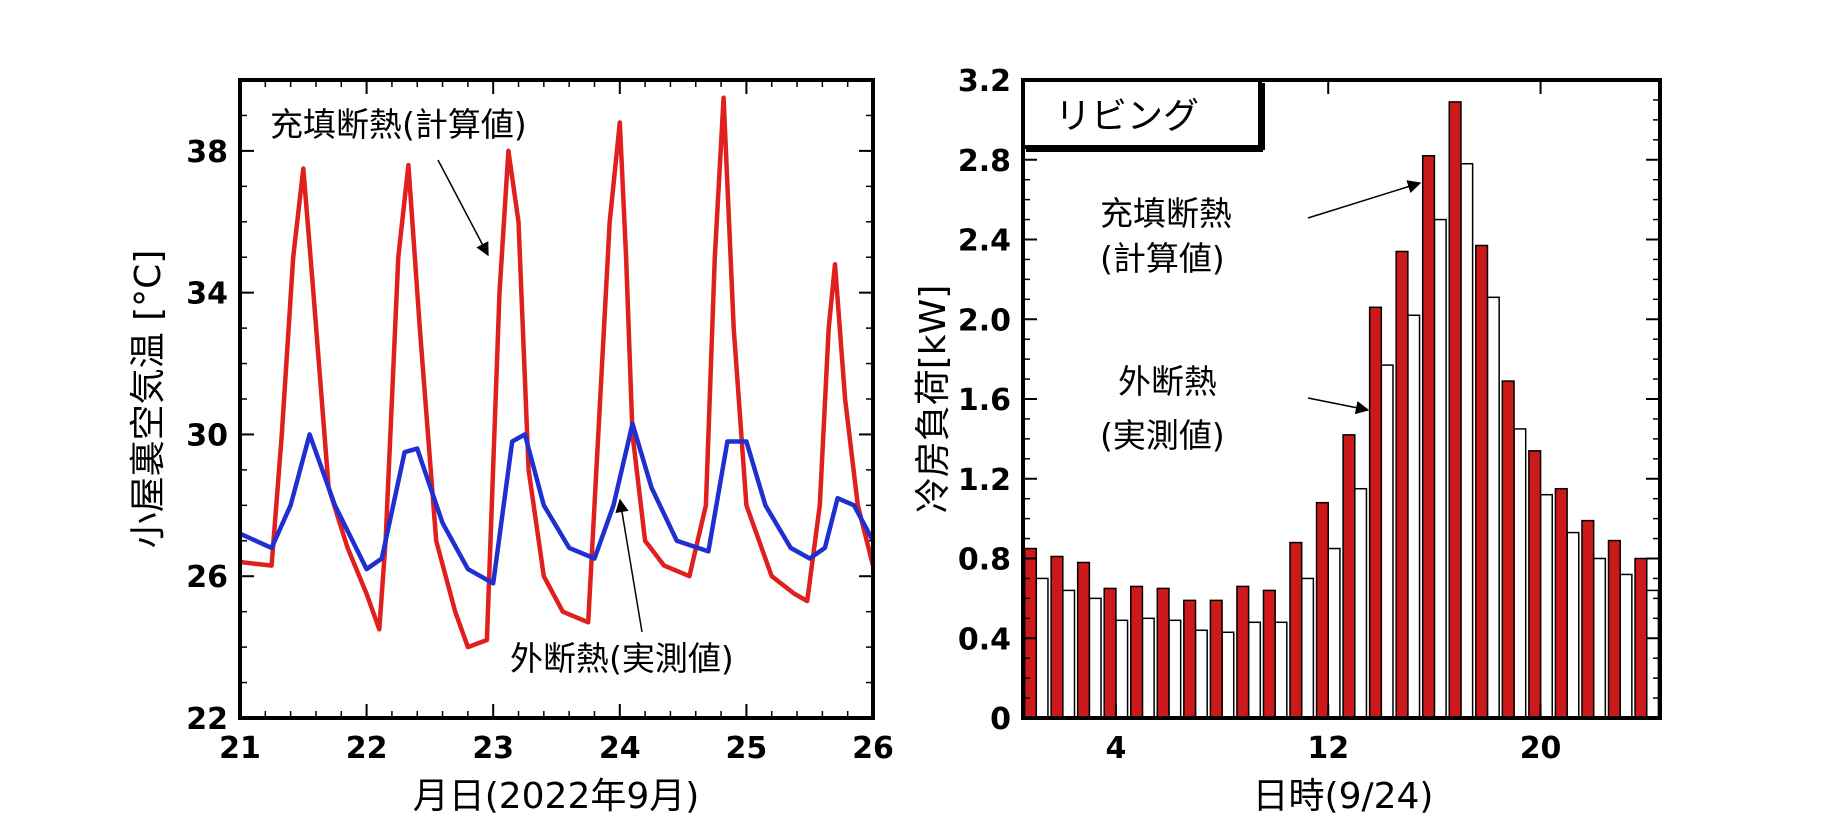 The width and height of the screenshot is (1823, 834). Describe the element at coordinates (984, 161) in the screenshot. I see `right-y-tick-label: 2.8` at that location.